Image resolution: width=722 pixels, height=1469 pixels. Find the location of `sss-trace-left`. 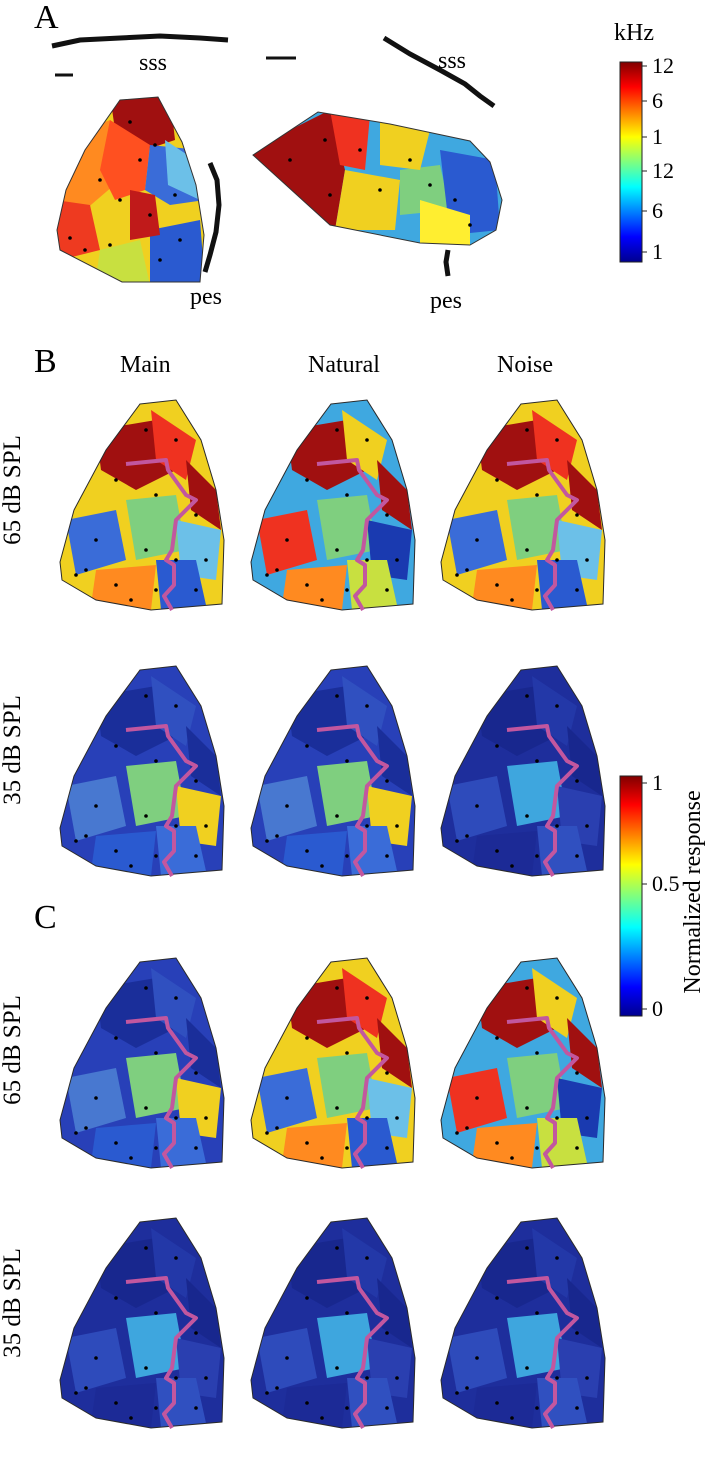

sss-trace-left is located at coordinates (140, 41).